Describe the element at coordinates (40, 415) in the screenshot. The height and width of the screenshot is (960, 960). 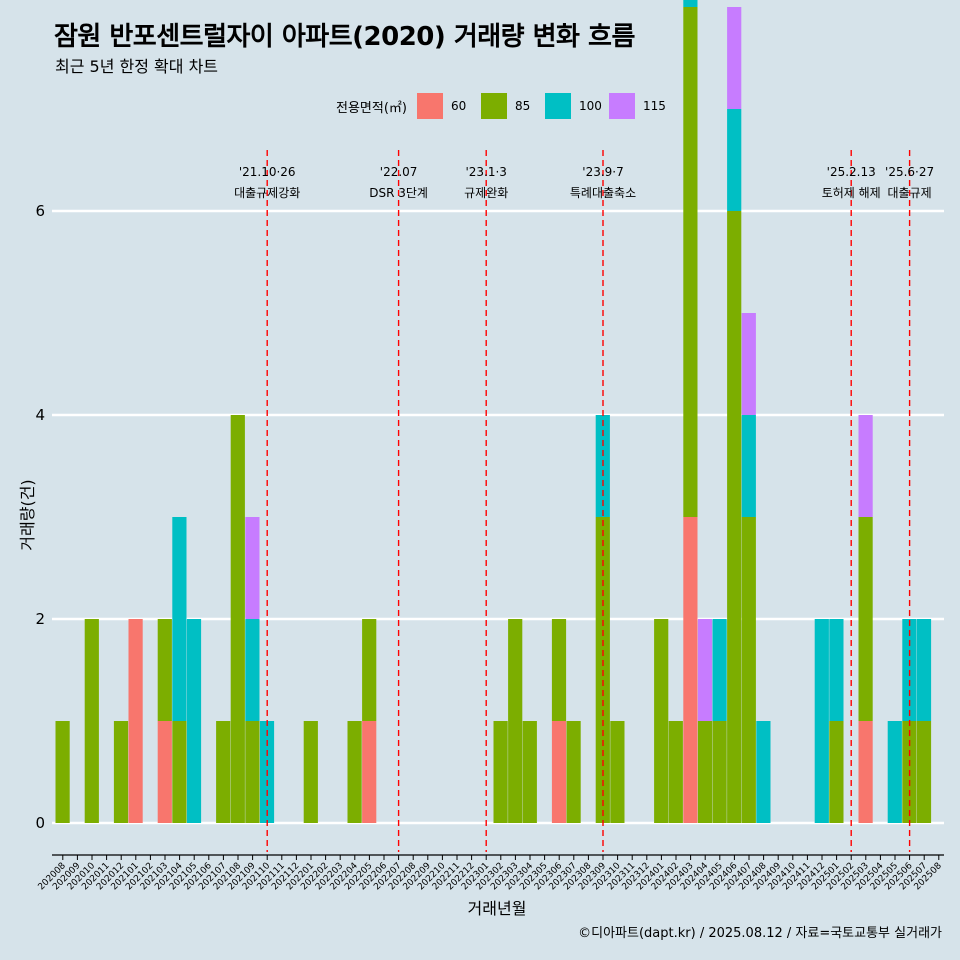
I see `y-tick-label: 4` at that location.